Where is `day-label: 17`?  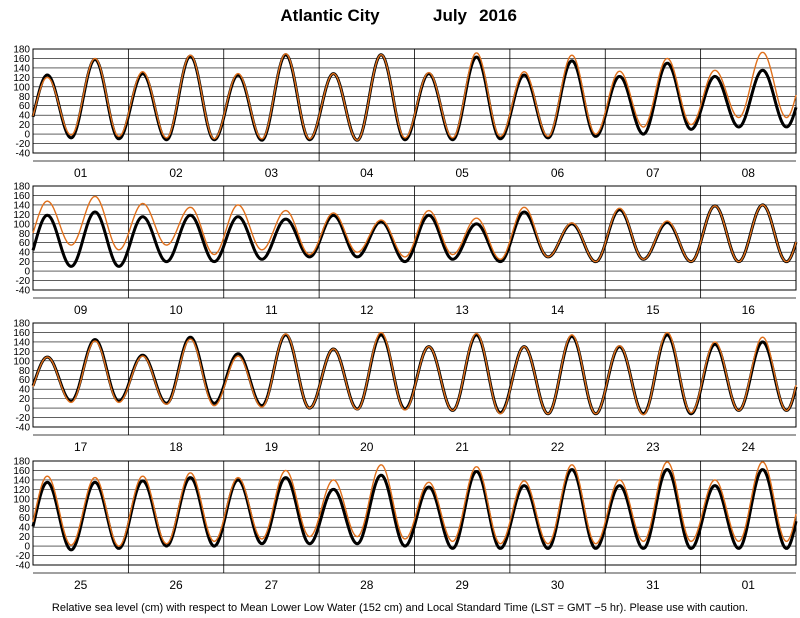 day-label: 17 is located at coordinates (81, 447).